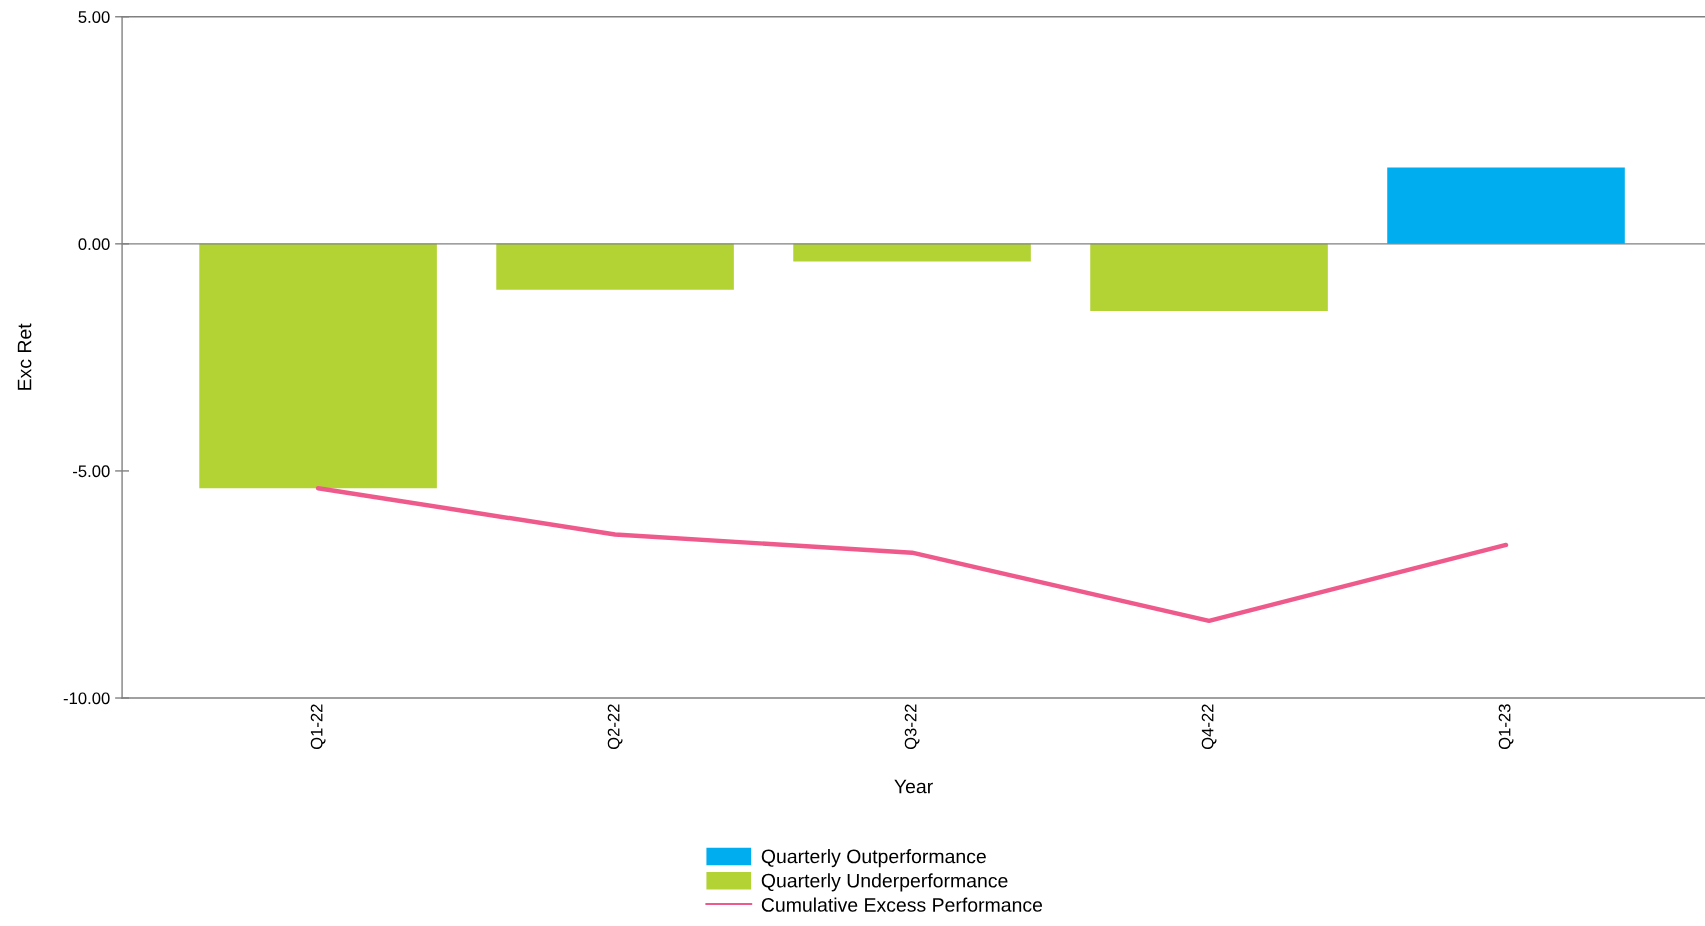 Image resolution: width=1705 pixels, height=926 pixels. What do you see at coordinates (94, 17) in the screenshot?
I see `y-tick-label: 5.00` at bounding box center [94, 17].